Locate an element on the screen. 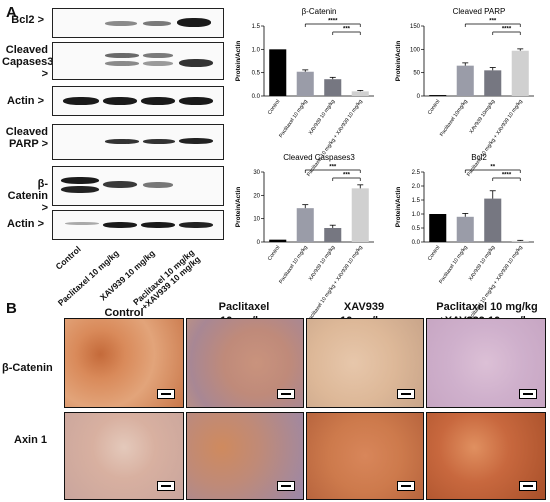  y-tick-label: 20 is located at coordinates (256, 196).